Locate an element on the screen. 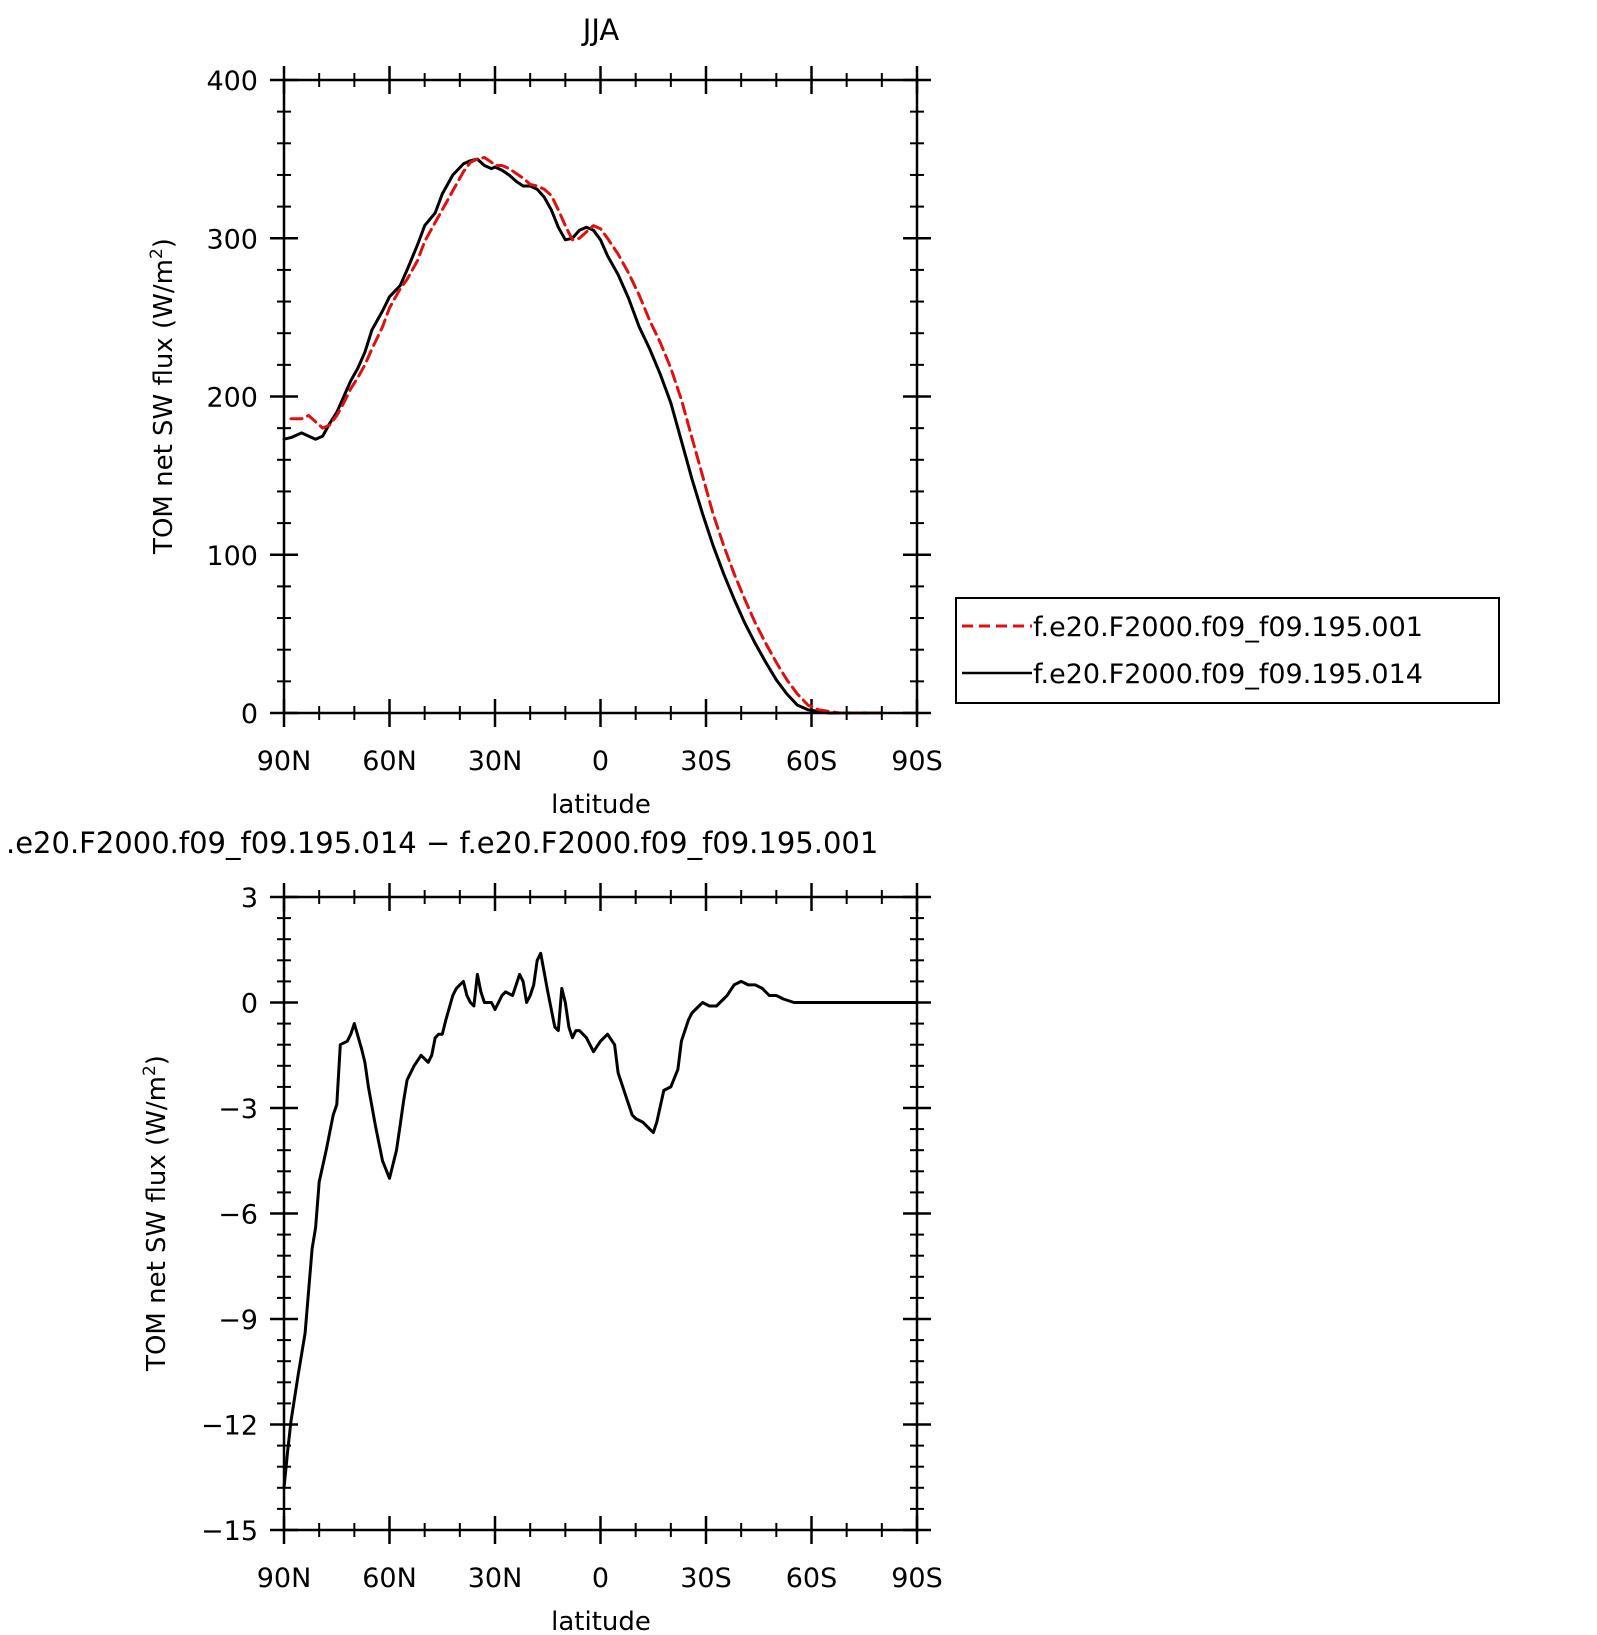 The height and width of the screenshot is (1635, 1597). bottom-x-axis-title: latitude is located at coordinates (601, 1621).